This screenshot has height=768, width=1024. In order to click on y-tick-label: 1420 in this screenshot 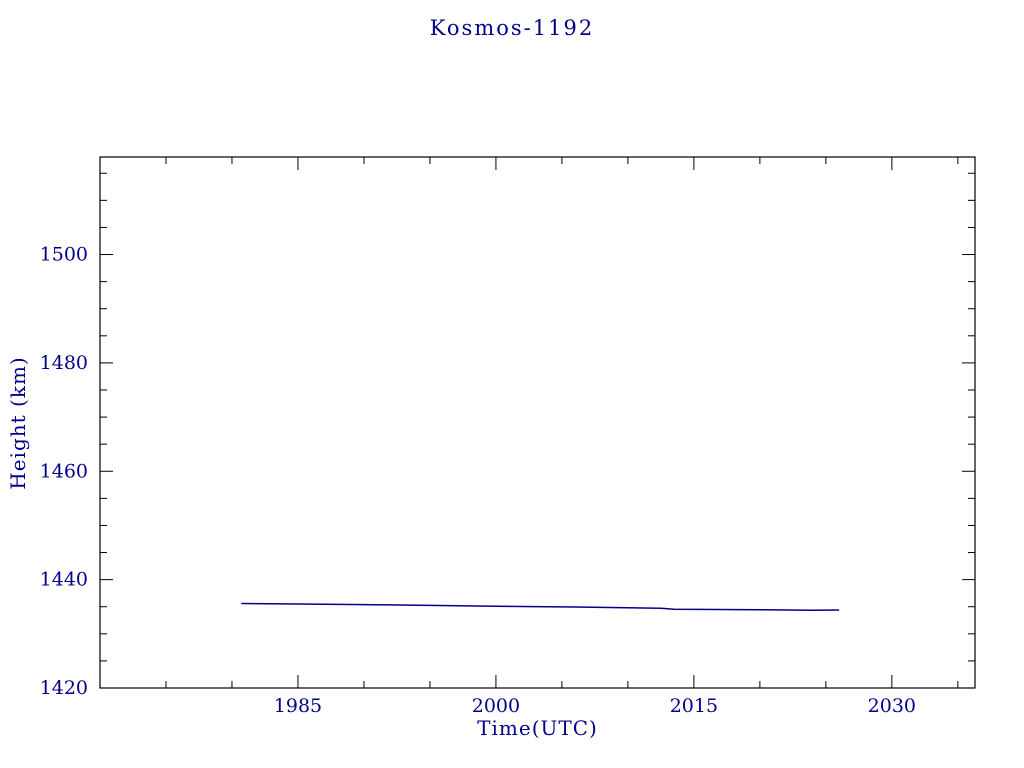, I will do `click(64, 688)`.